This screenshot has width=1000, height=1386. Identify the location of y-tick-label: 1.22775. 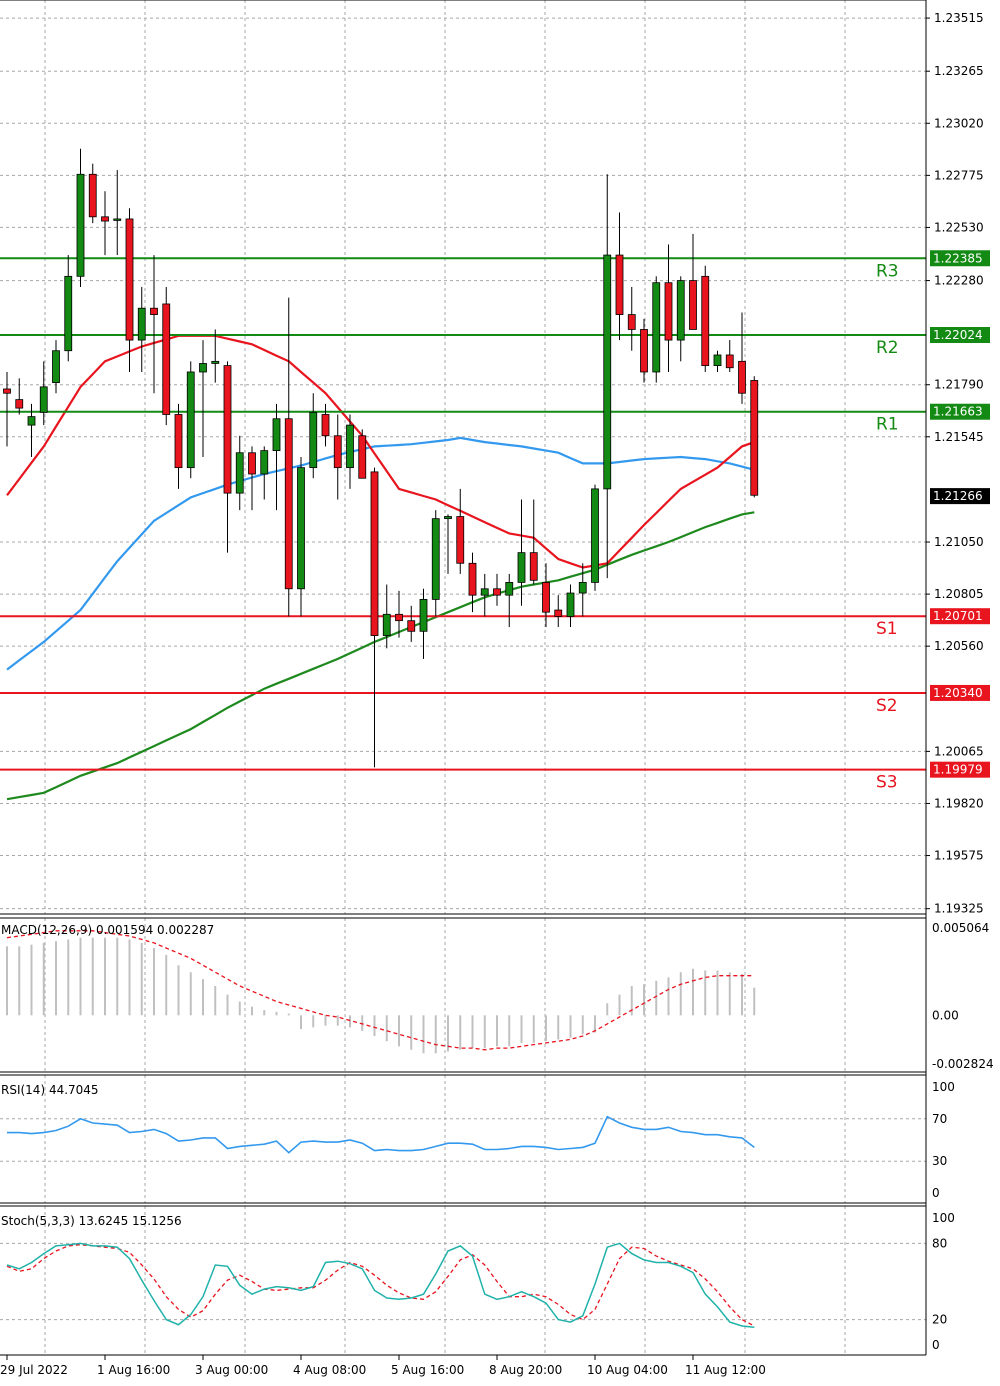
(959, 175).